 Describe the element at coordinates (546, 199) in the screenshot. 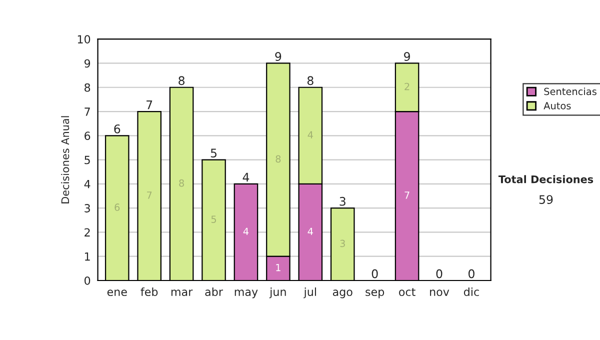

I see `text: 59` at that location.